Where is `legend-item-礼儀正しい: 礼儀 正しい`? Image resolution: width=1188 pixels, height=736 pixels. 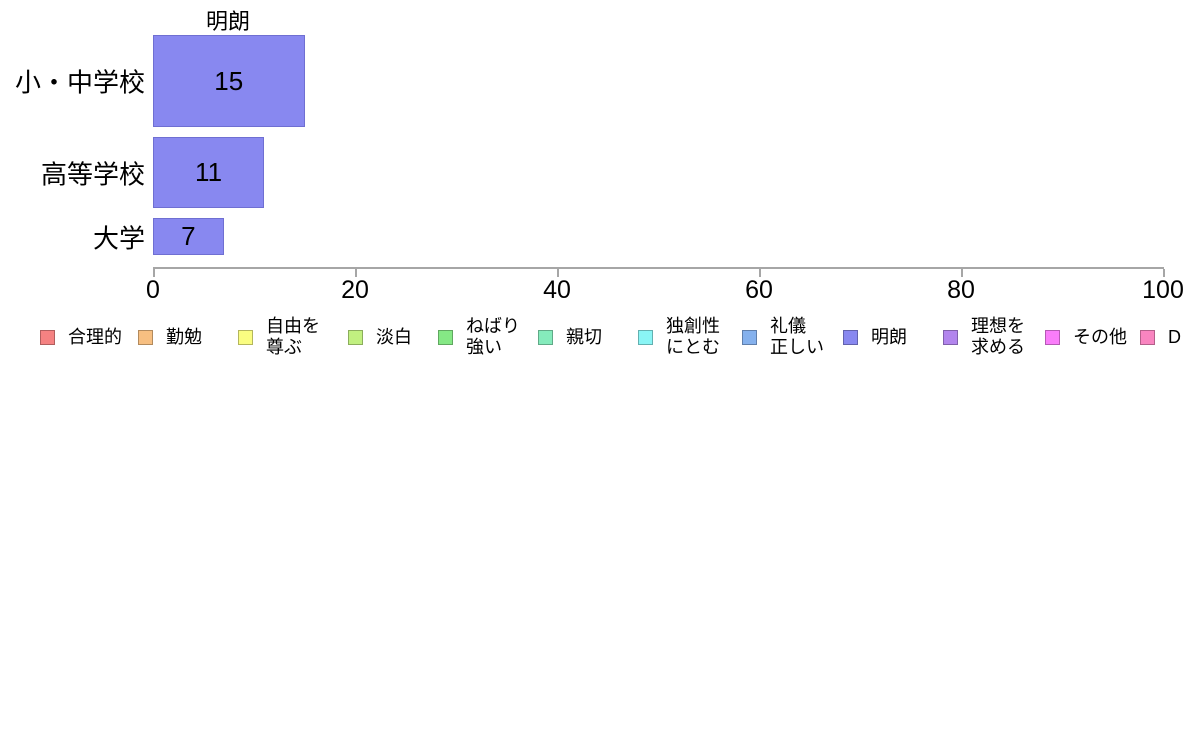 legend-item-礼儀正しい: 礼儀 正しい is located at coordinates (783, 337).